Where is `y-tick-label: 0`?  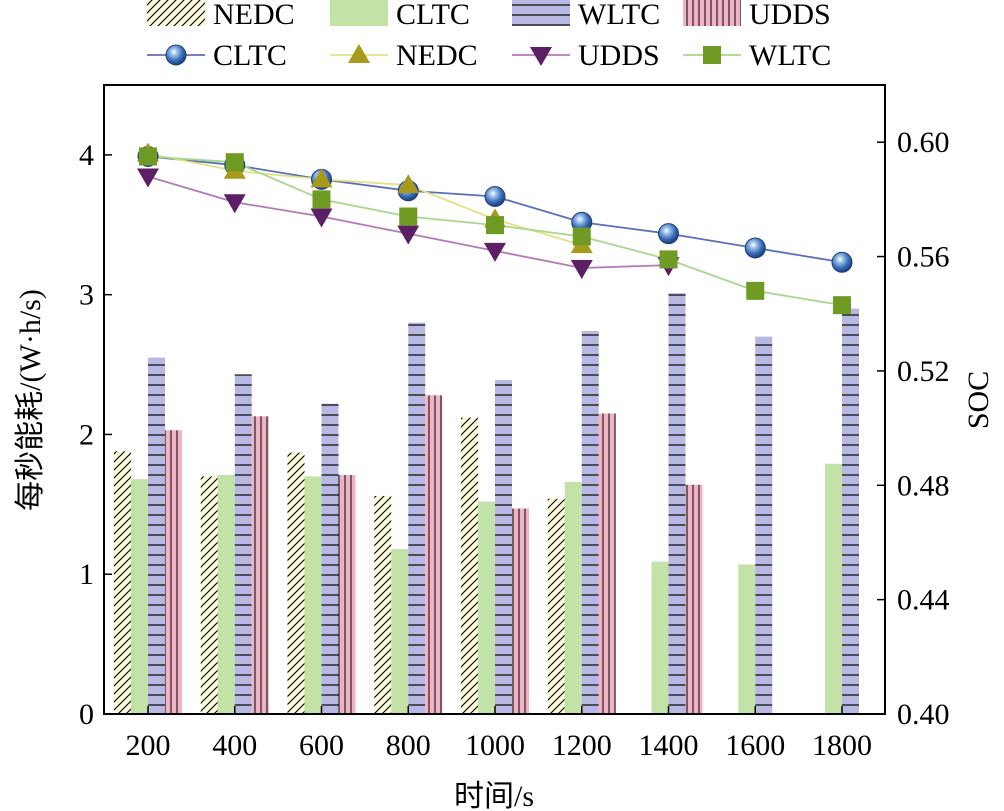
y-tick-label: 0 is located at coordinates (86, 714).